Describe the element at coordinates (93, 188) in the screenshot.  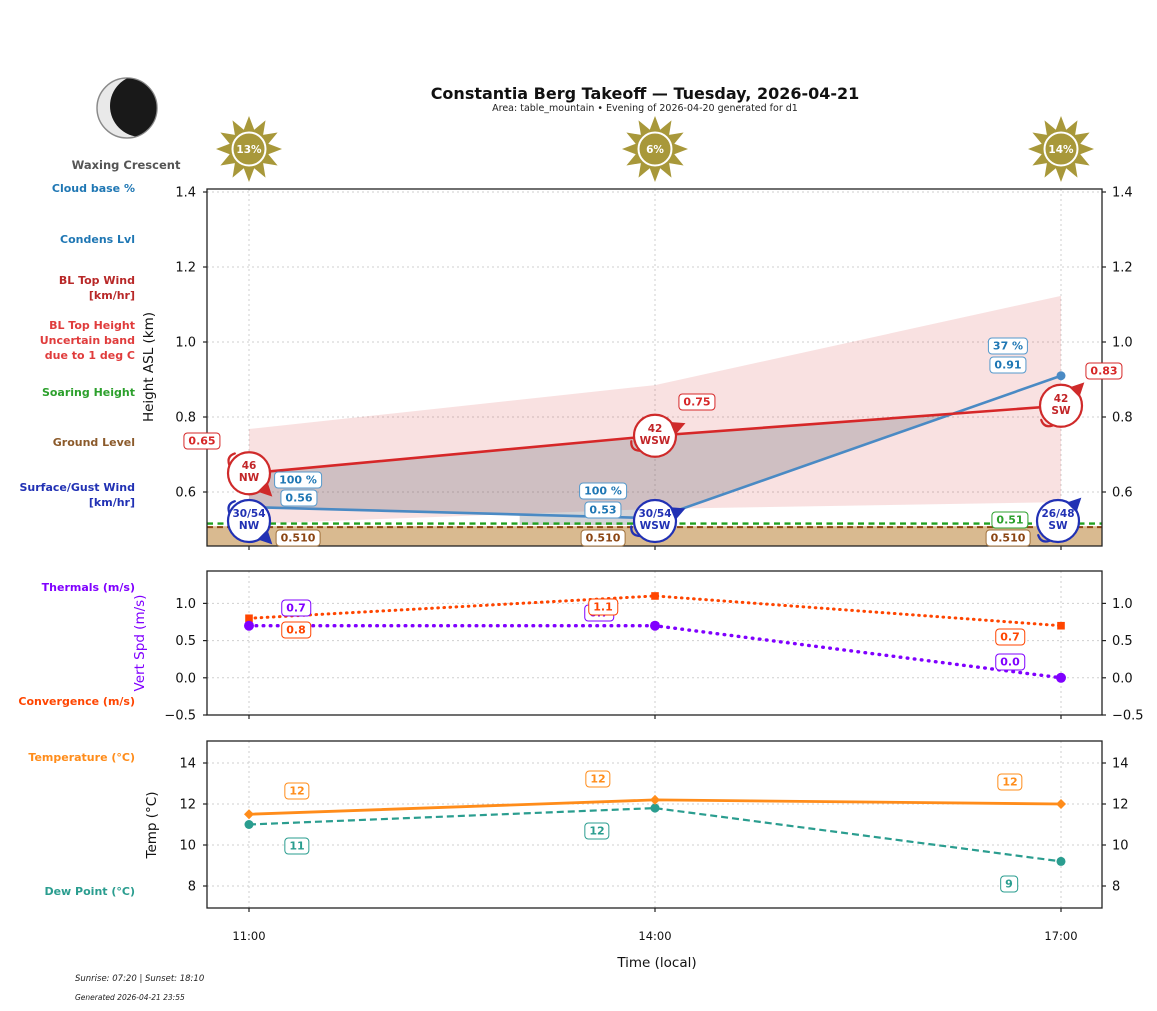
I see `row-label-cloud-base: Cloud base %` at that location.